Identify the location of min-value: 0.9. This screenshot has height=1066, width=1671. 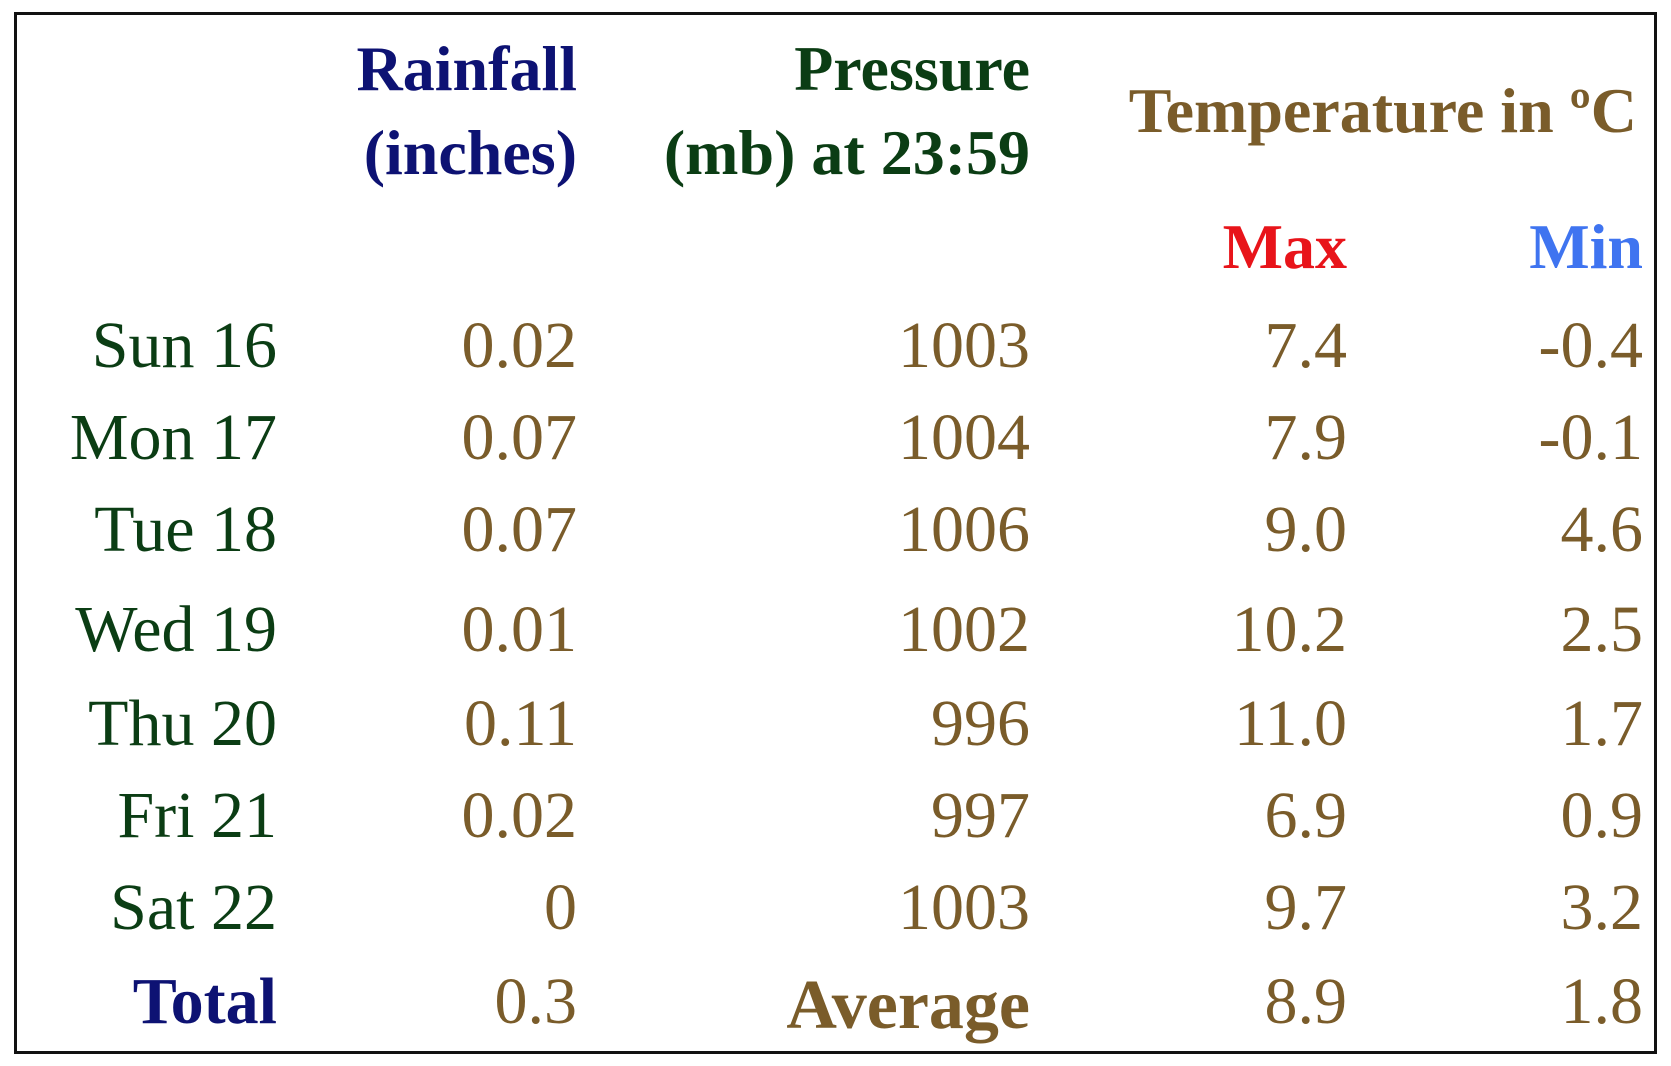
(1602, 815).